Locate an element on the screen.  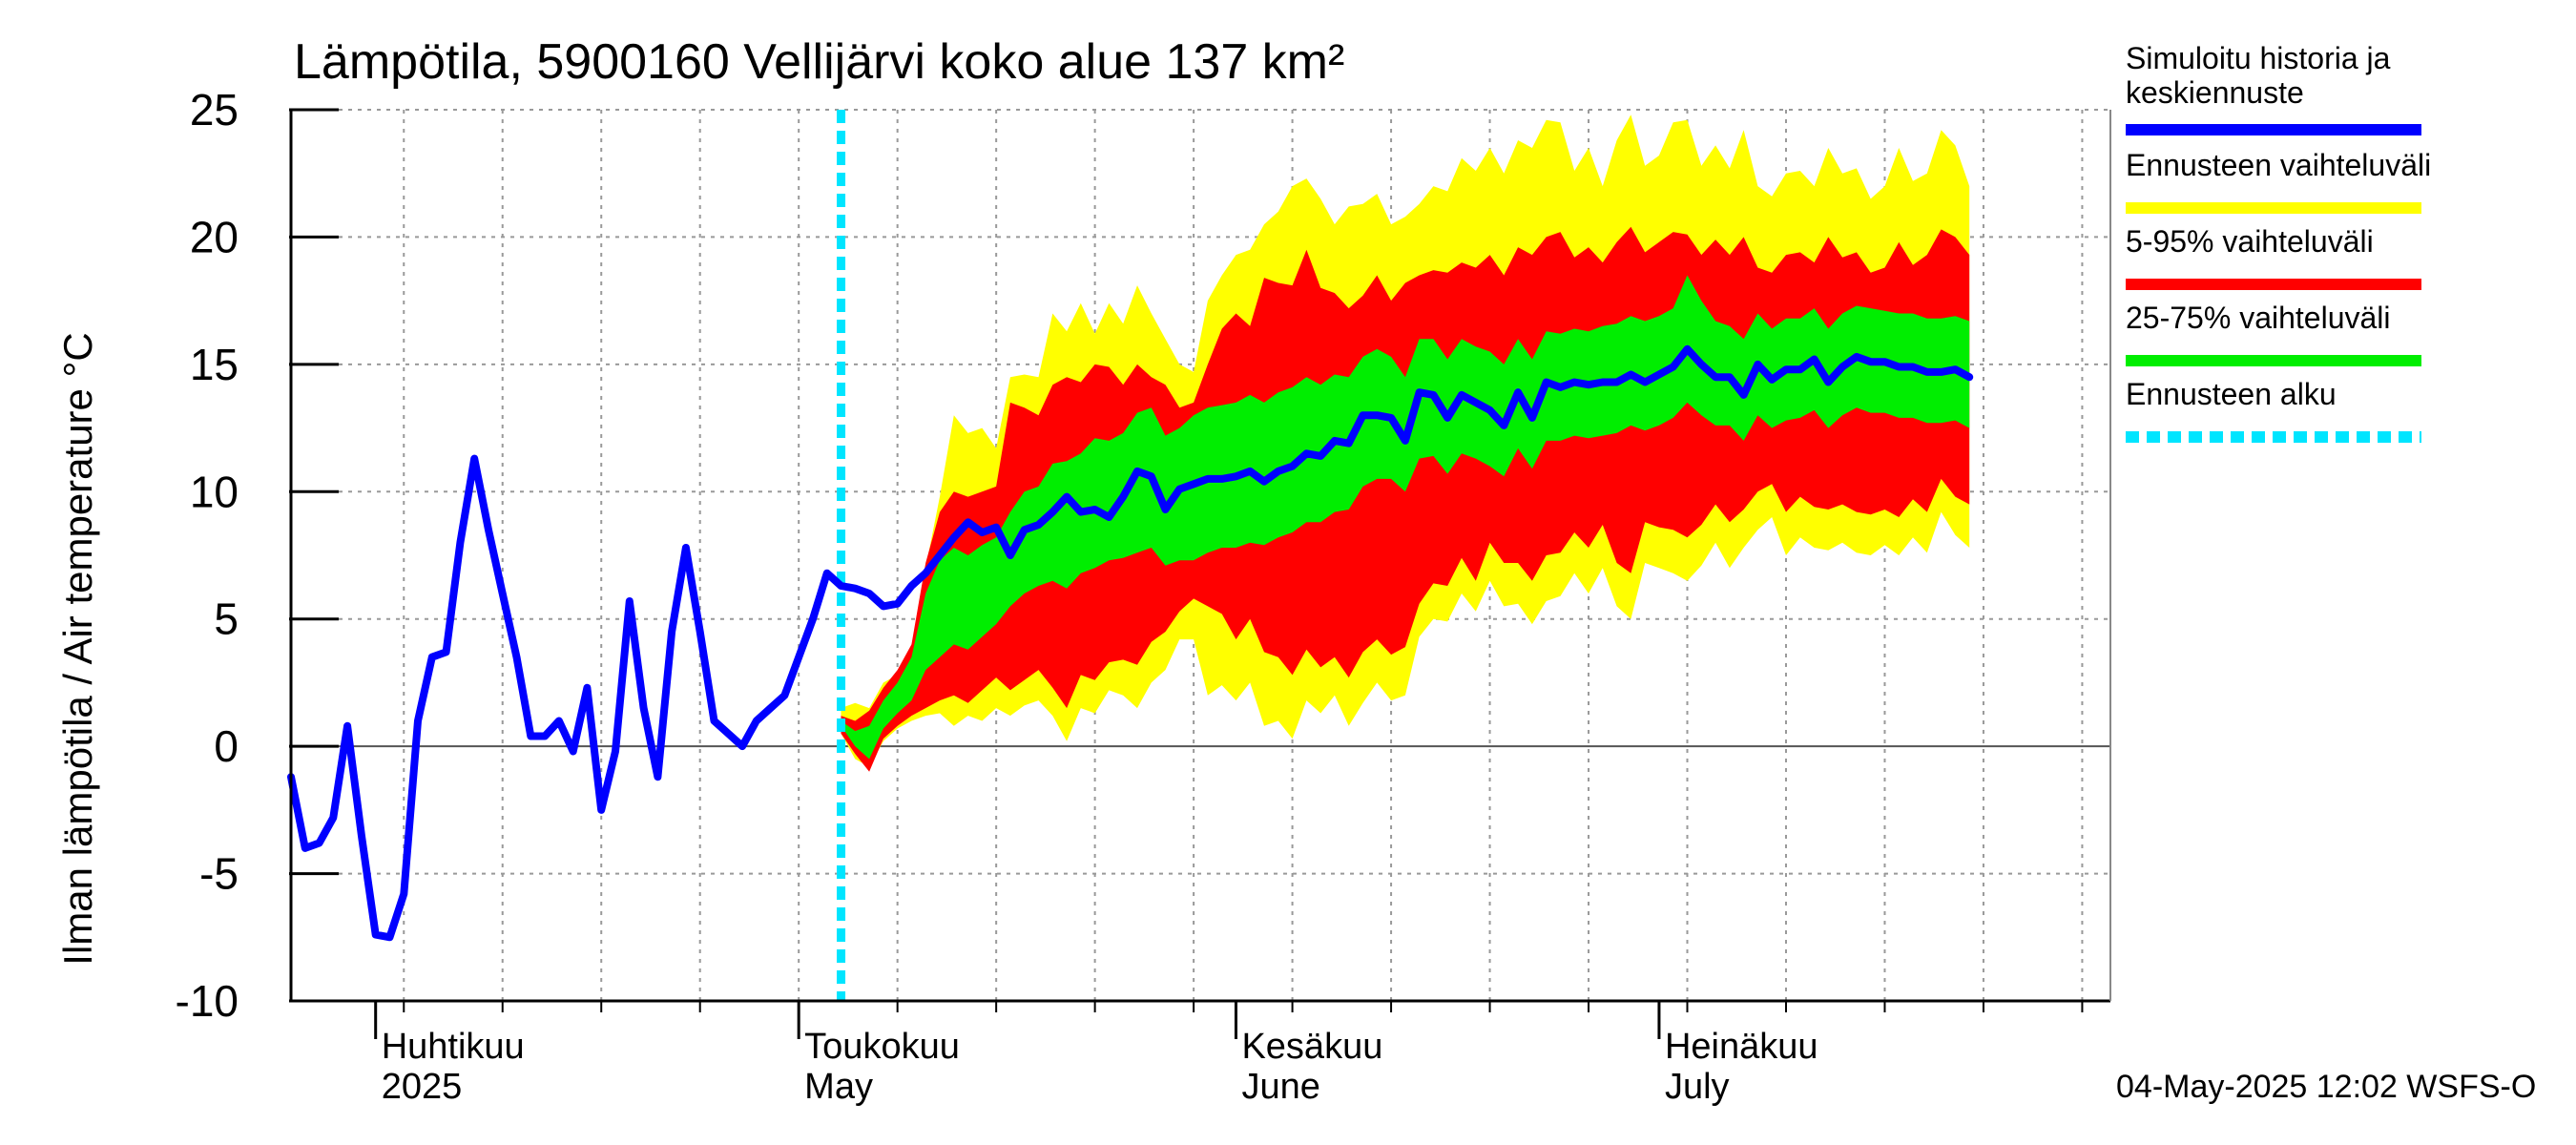
month-label-bottom: 2025 is located at coordinates (422, 1087).